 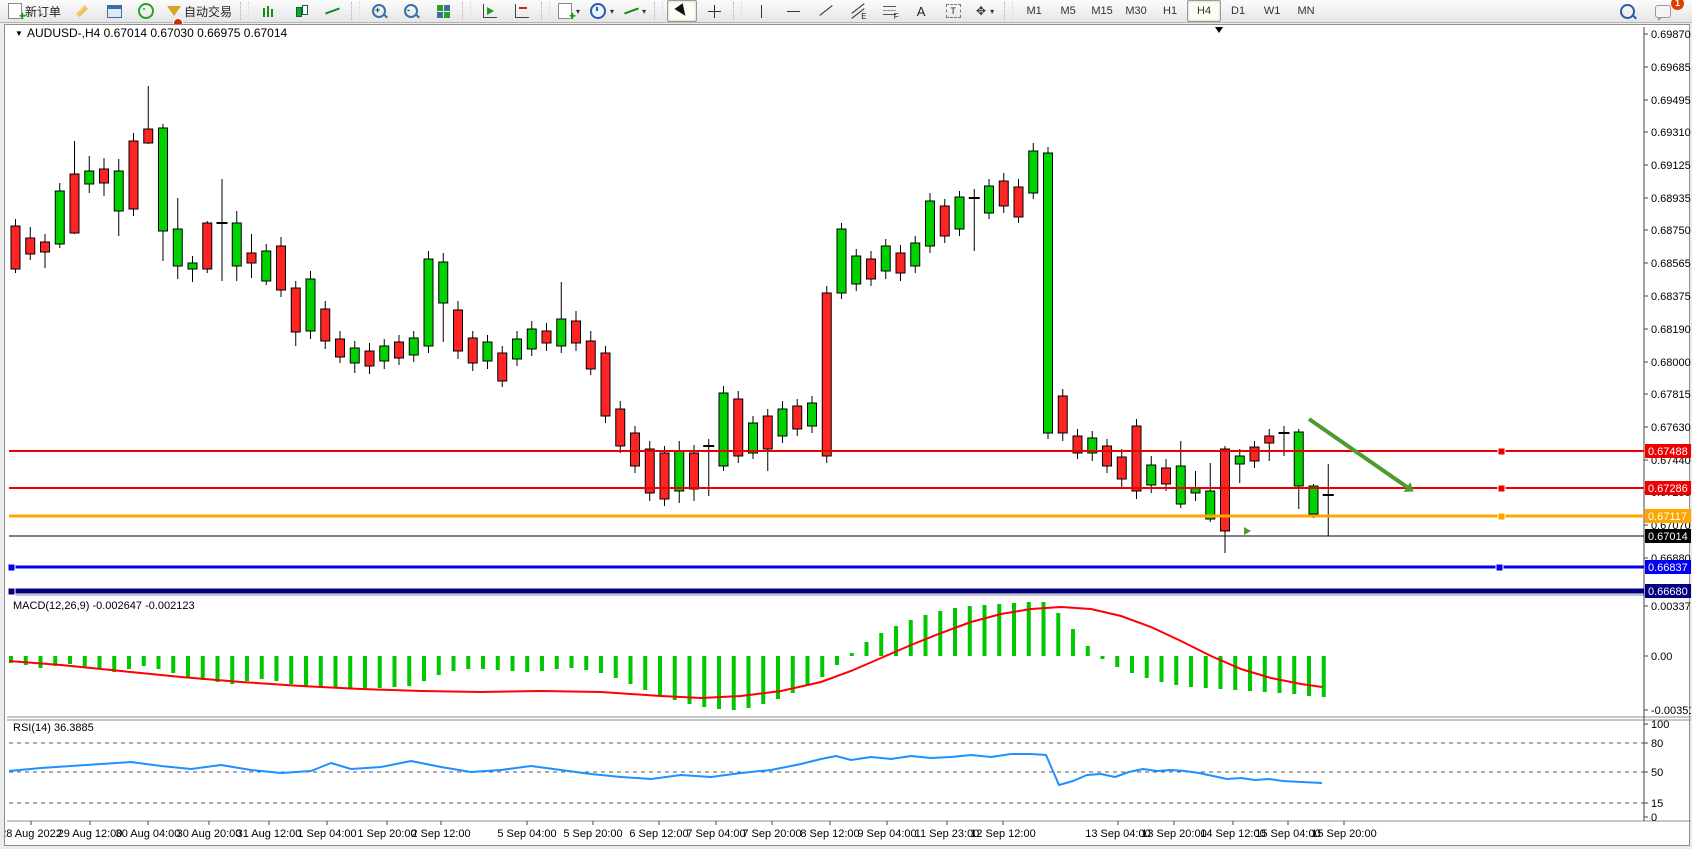 What do you see at coordinates (1671, 35) in the screenshot?
I see `price-tick-label: 0.69870` at bounding box center [1671, 35].